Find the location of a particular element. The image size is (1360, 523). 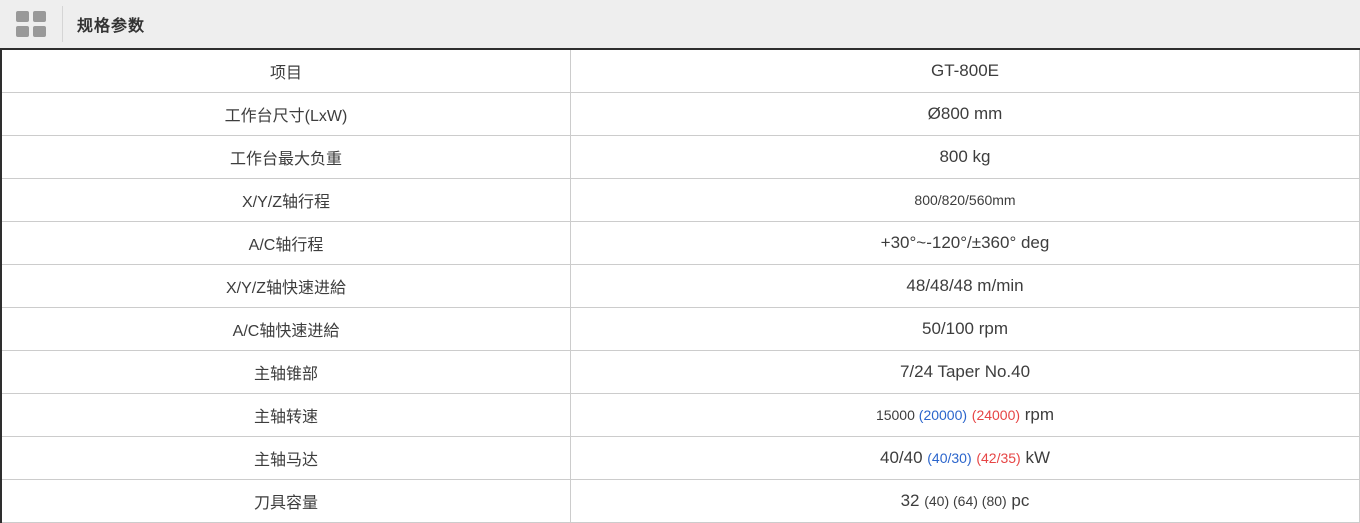

value-segment: (40) (64) (80) is located at coordinates (965, 501).